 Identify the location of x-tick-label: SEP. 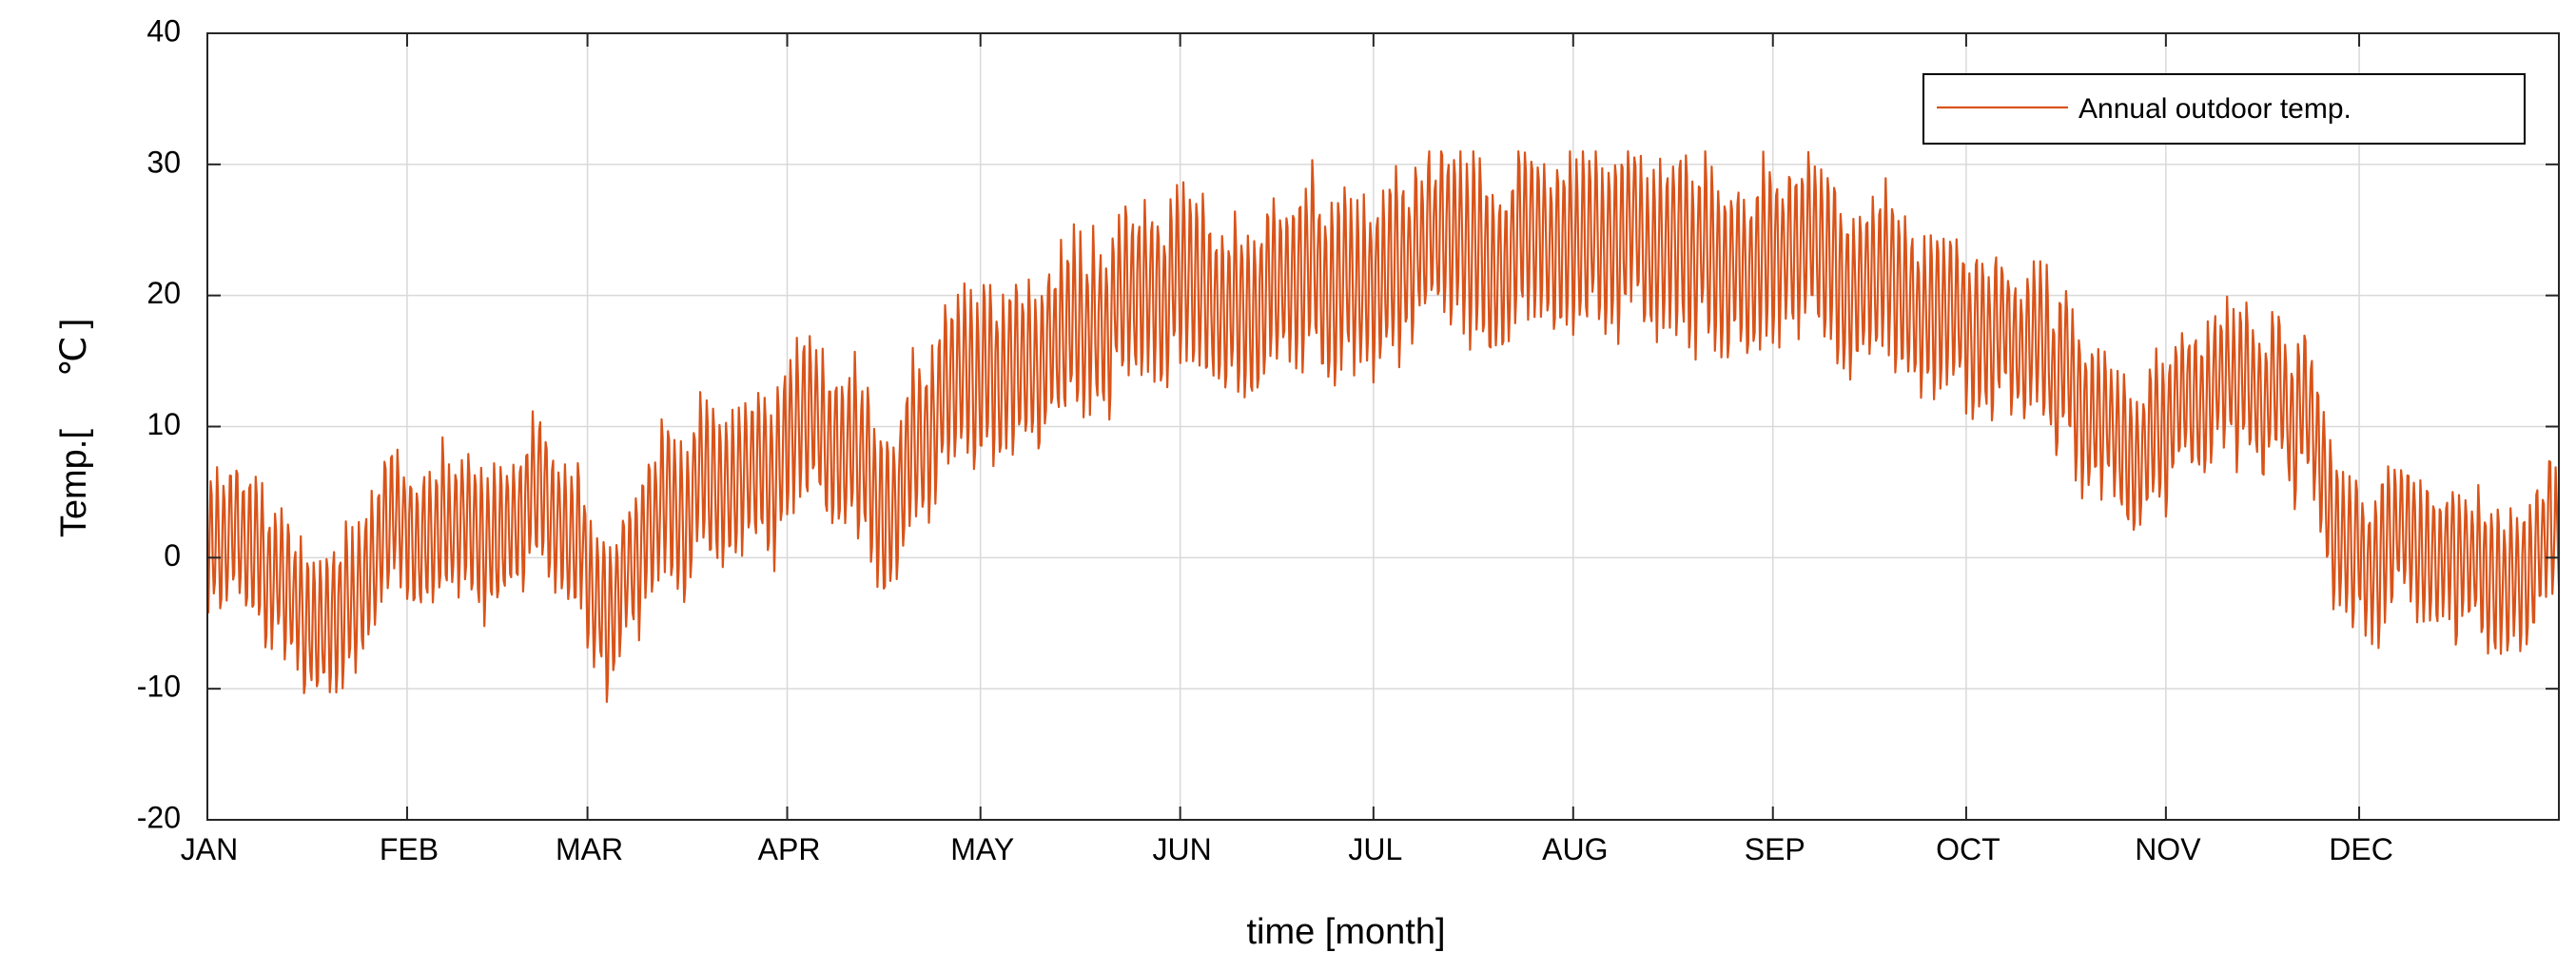
(1775, 849).